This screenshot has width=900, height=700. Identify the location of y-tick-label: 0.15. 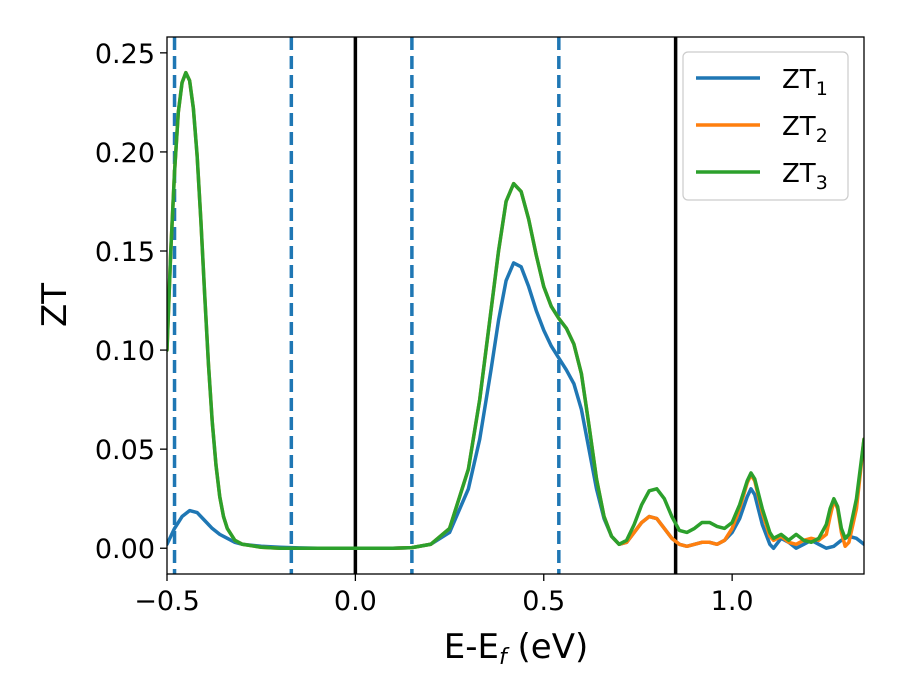
(125, 252).